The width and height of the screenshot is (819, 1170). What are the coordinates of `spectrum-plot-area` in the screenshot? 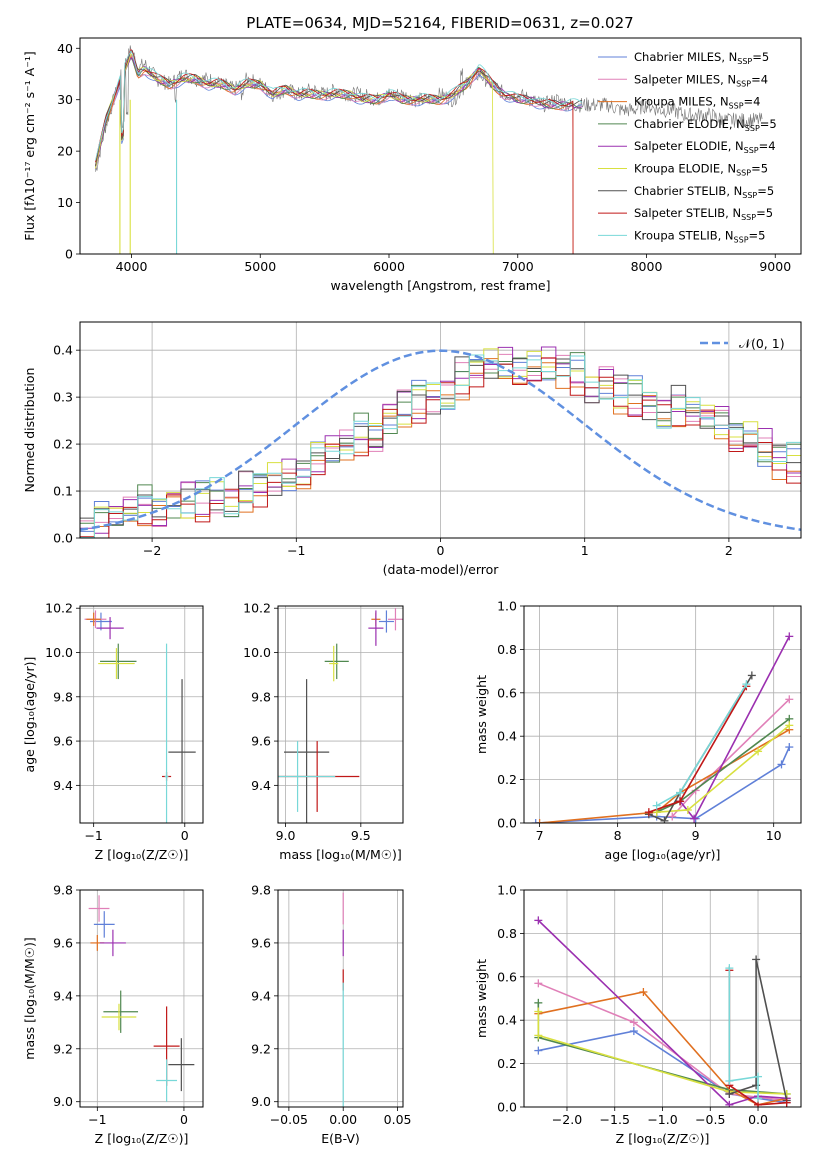 It's located at (429, 149).